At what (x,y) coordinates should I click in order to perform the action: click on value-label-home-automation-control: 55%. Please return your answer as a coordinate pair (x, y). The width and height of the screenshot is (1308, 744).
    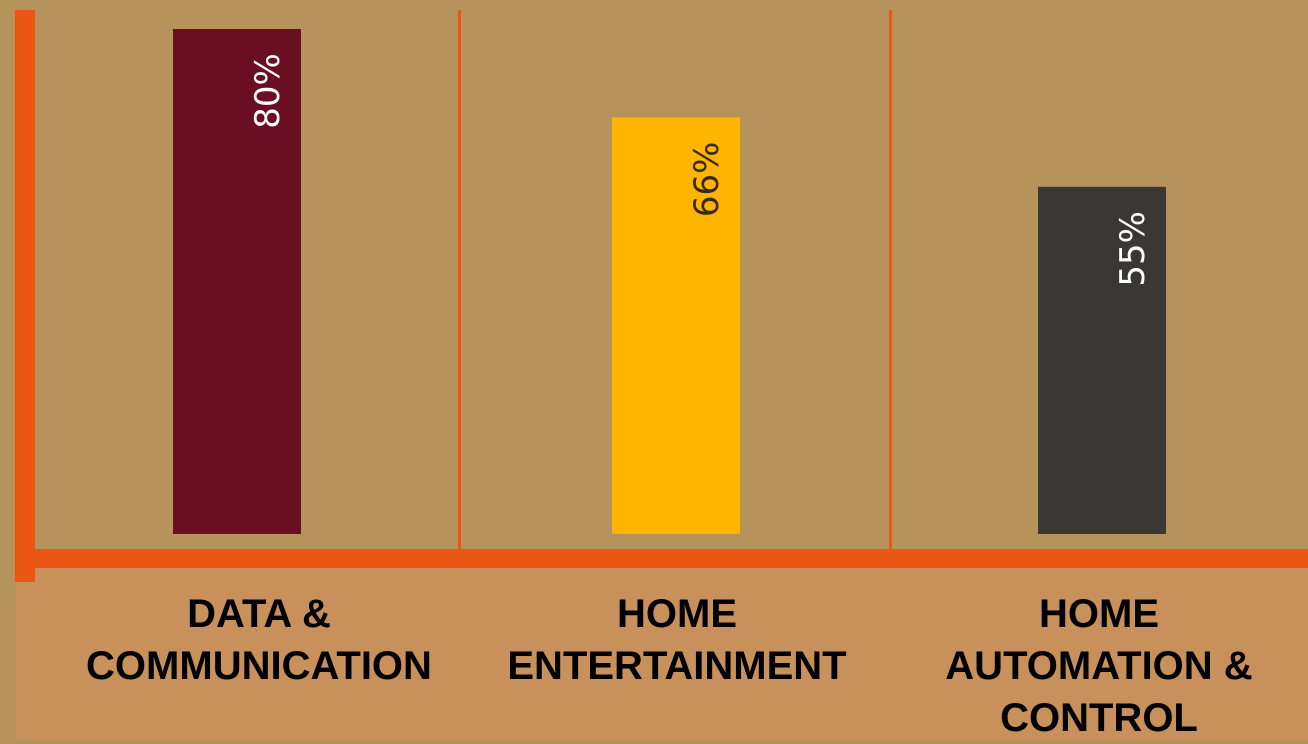
    Looking at the image, I should click on (1133, 249).